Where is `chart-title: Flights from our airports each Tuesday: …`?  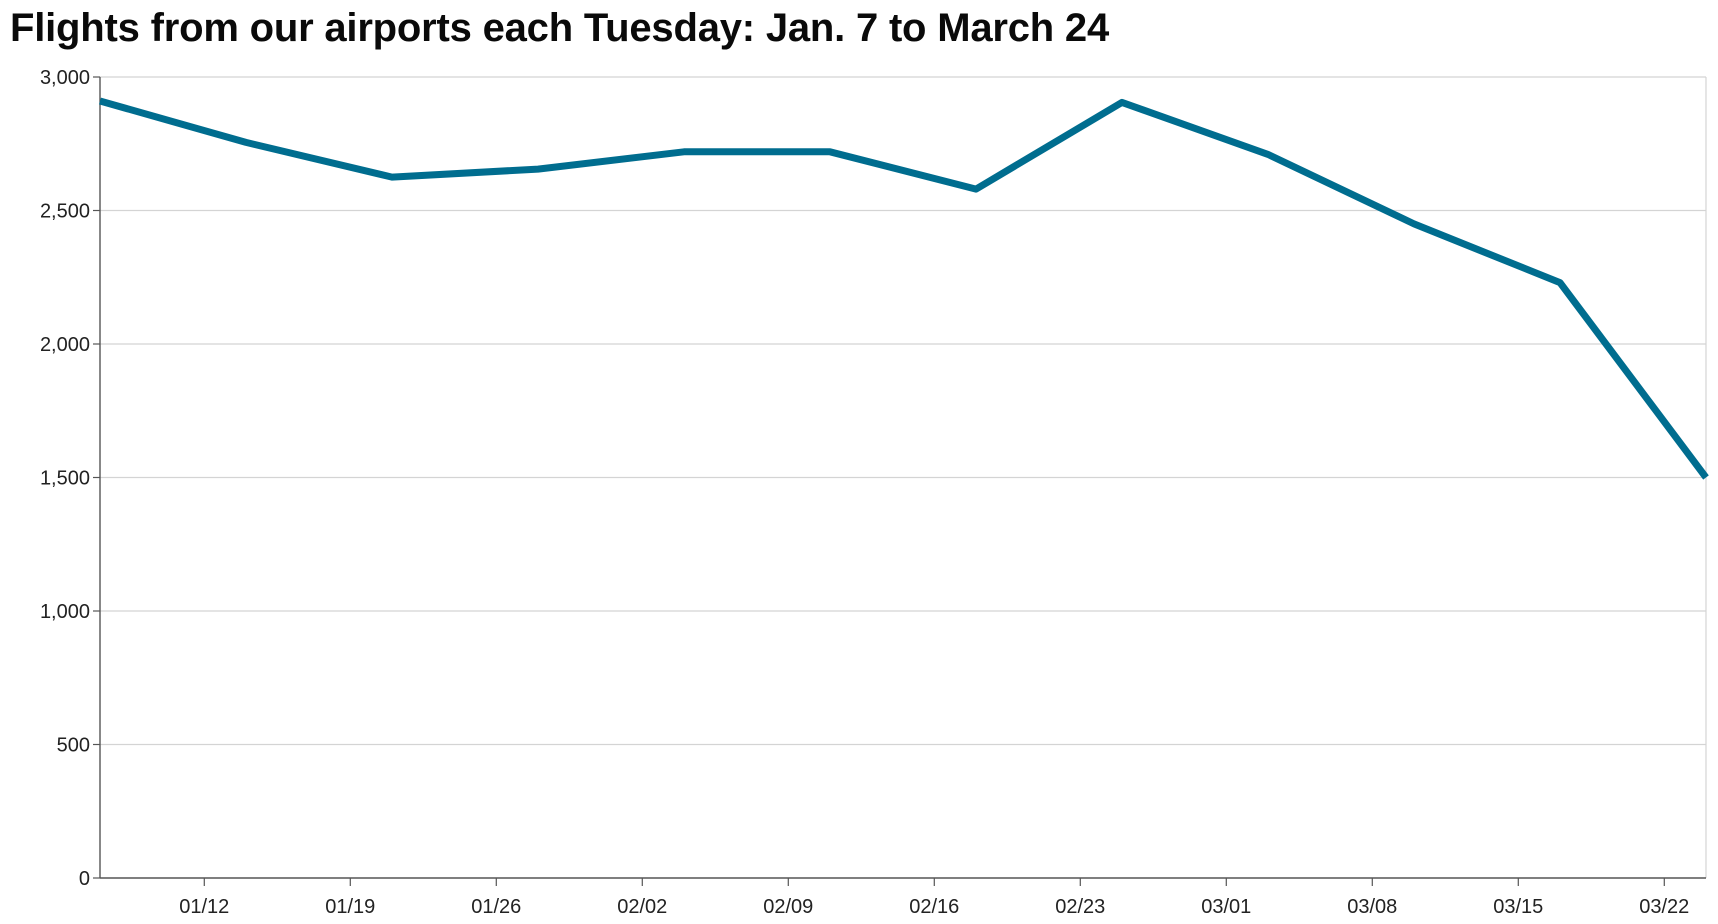
chart-title: Flights from our airports each Tuesday: … is located at coordinates (560, 28).